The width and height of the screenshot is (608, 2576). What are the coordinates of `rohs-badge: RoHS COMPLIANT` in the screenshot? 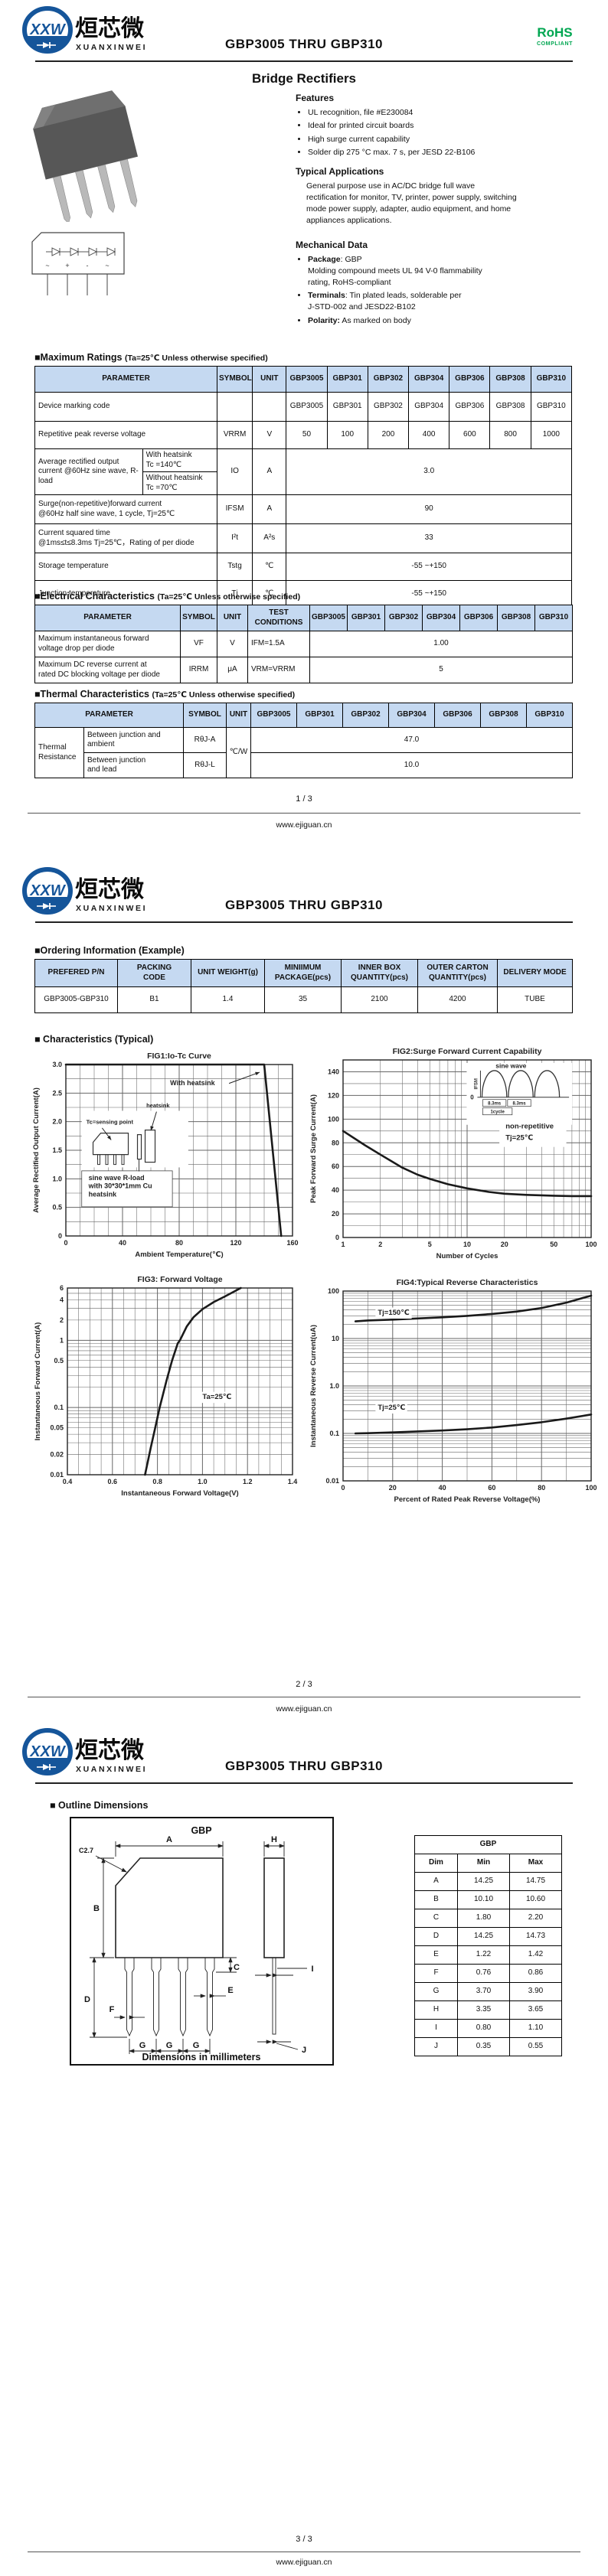 It's located at (555, 36).